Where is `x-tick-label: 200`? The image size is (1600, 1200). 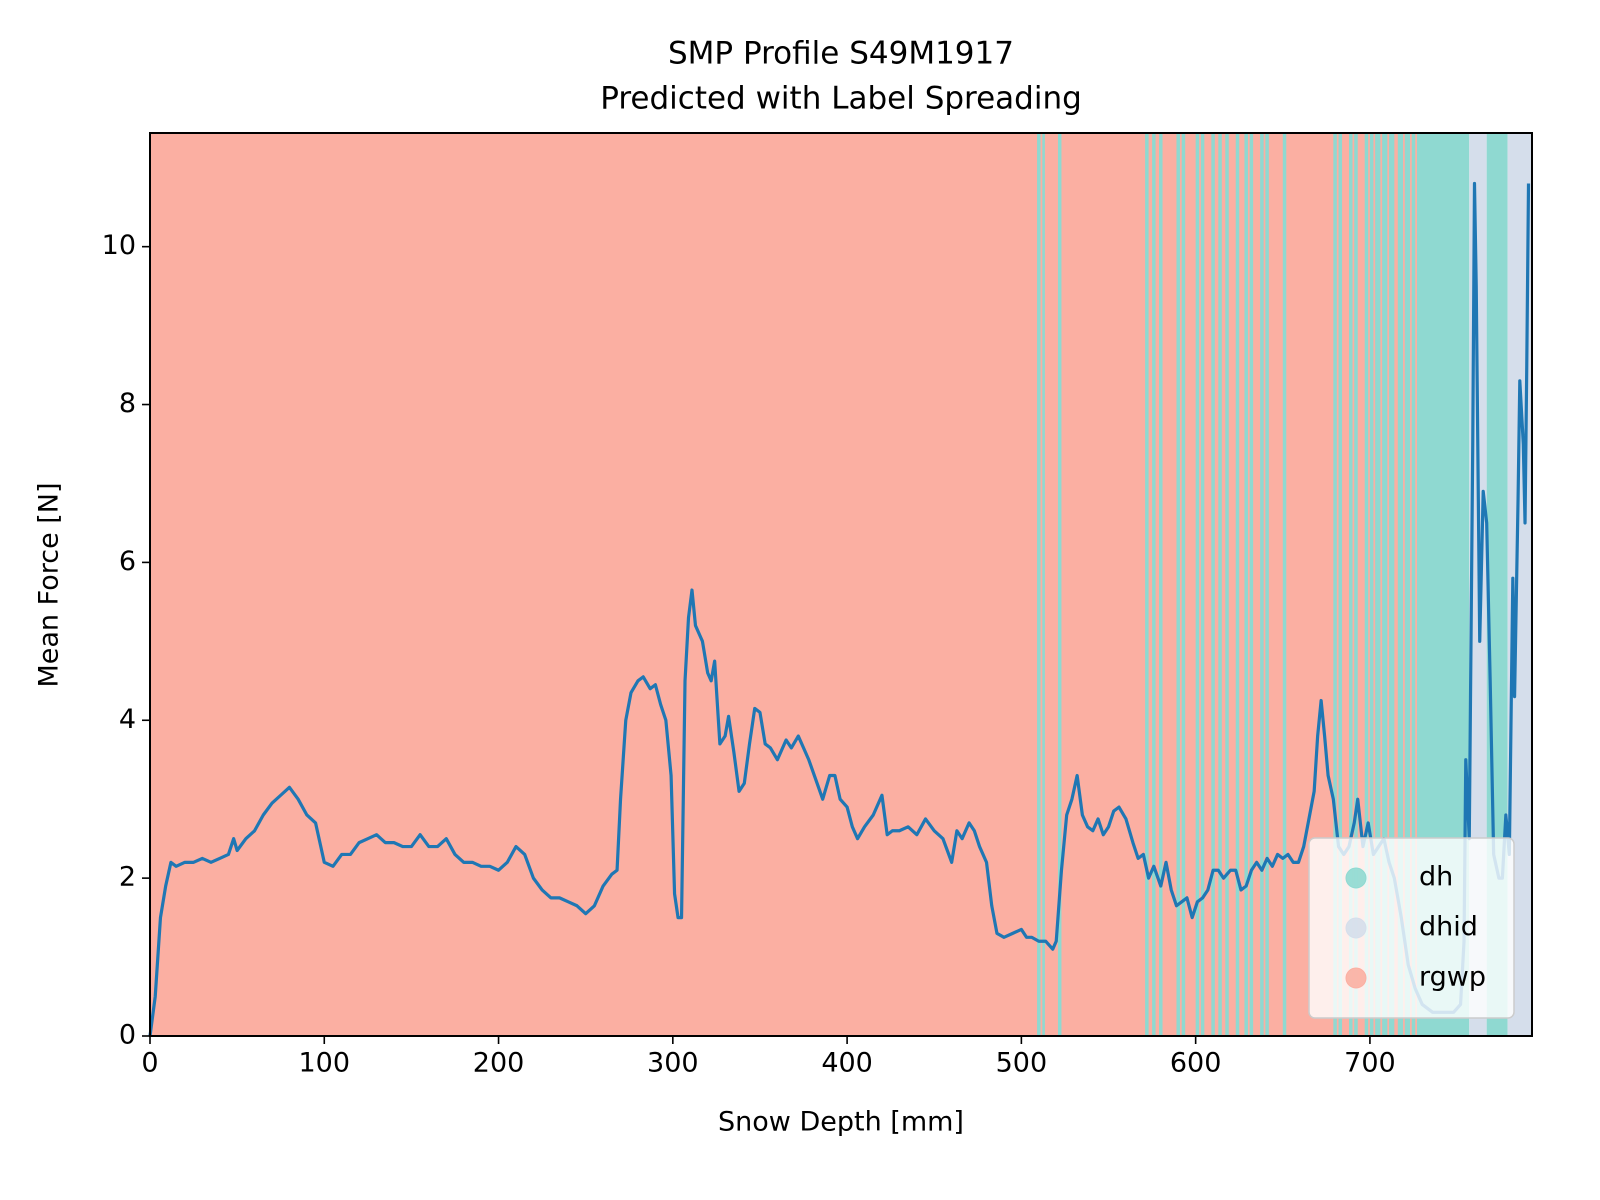
x-tick-label: 200 is located at coordinates (499, 1063).